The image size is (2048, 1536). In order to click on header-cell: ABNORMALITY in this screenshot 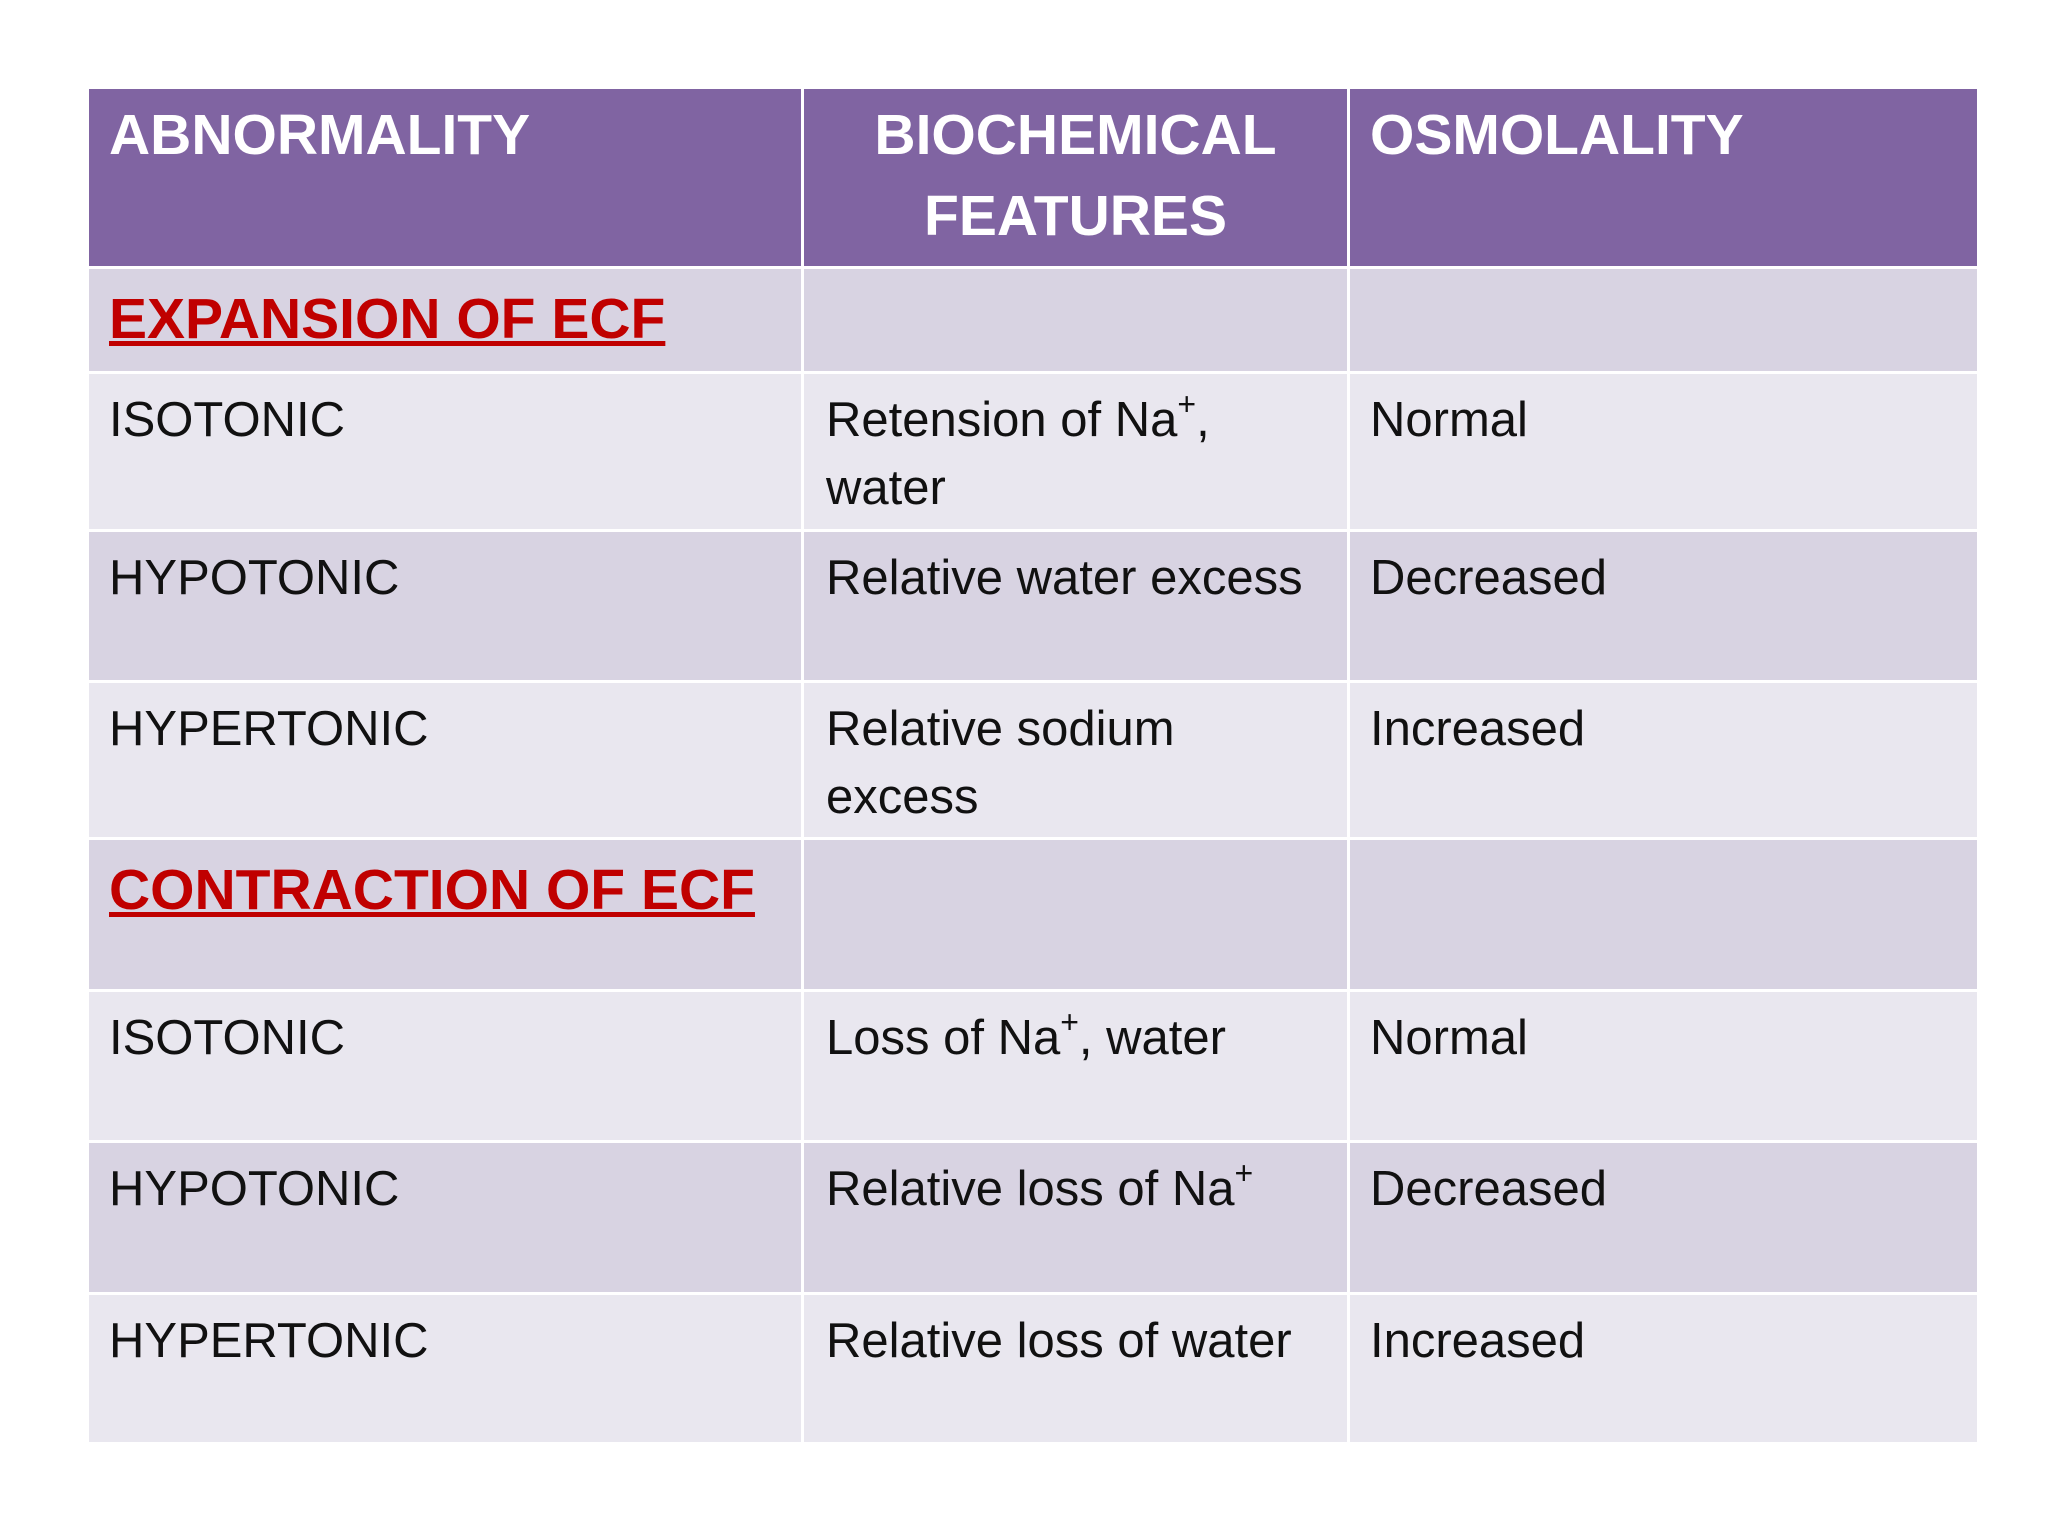, I will do `click(445, 177)`.